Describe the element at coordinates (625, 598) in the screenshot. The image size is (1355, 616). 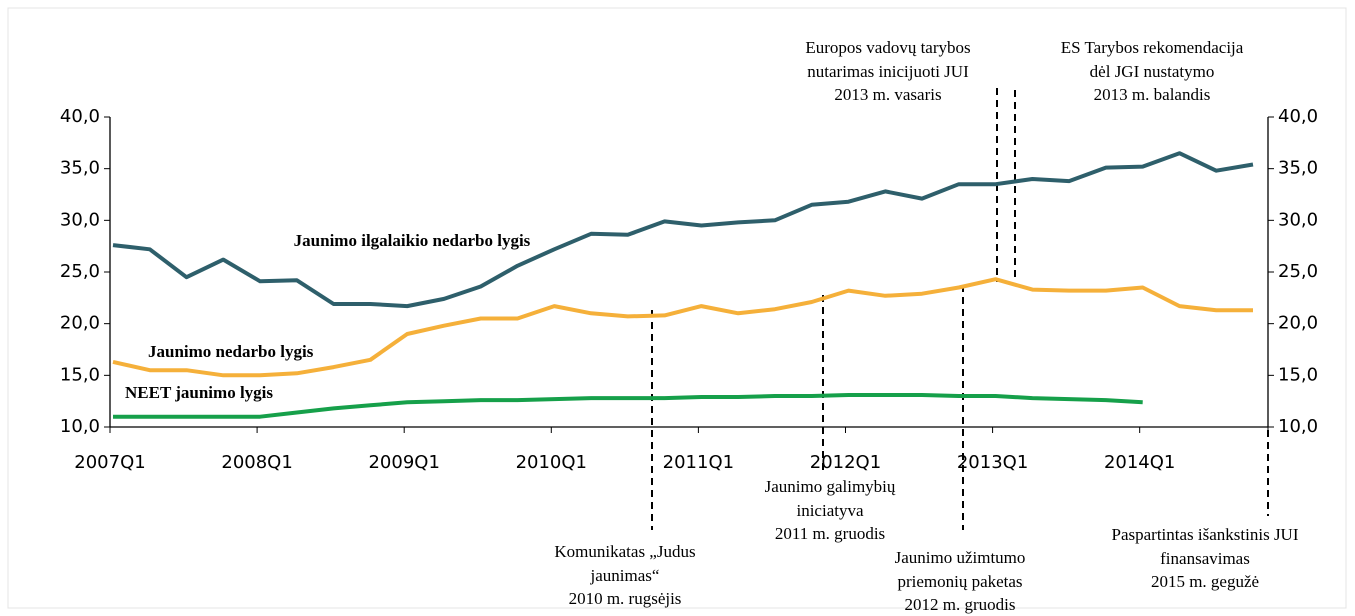
I see `annotation-text: 2010 m. rugsėjis` at that location.